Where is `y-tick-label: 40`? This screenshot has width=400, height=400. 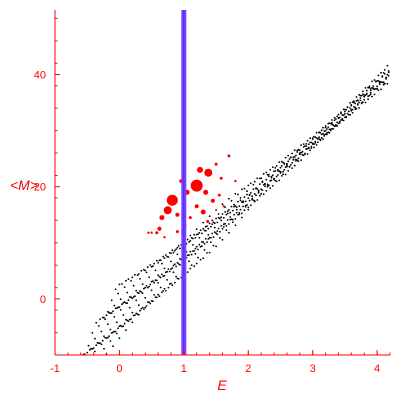 y-tick-label: 40 is located at coordinates (40, 76).